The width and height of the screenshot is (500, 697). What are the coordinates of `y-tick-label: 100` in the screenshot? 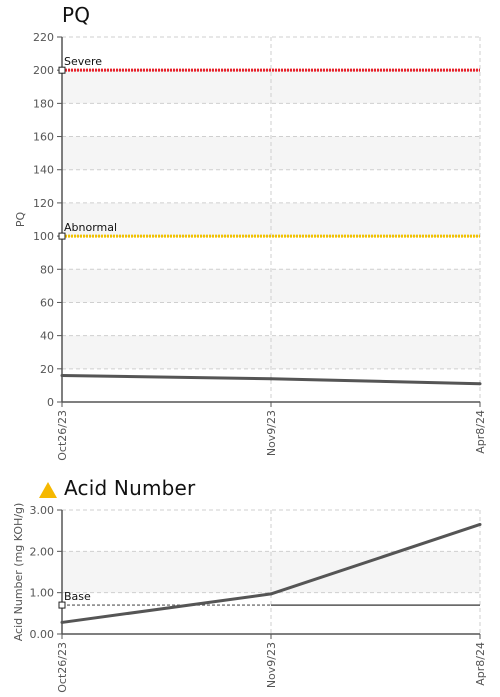 It's located at (43, 236).